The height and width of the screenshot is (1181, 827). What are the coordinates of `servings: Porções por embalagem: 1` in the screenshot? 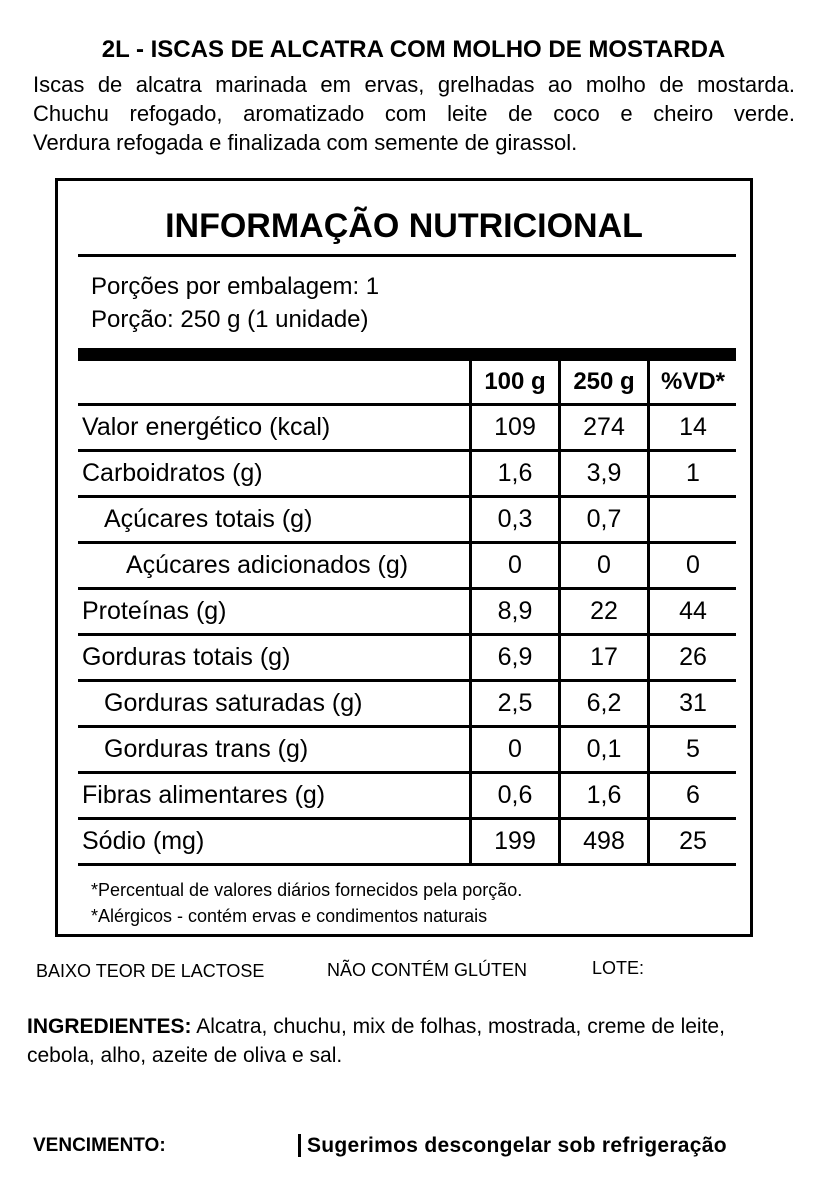 It's located at (235, 286).